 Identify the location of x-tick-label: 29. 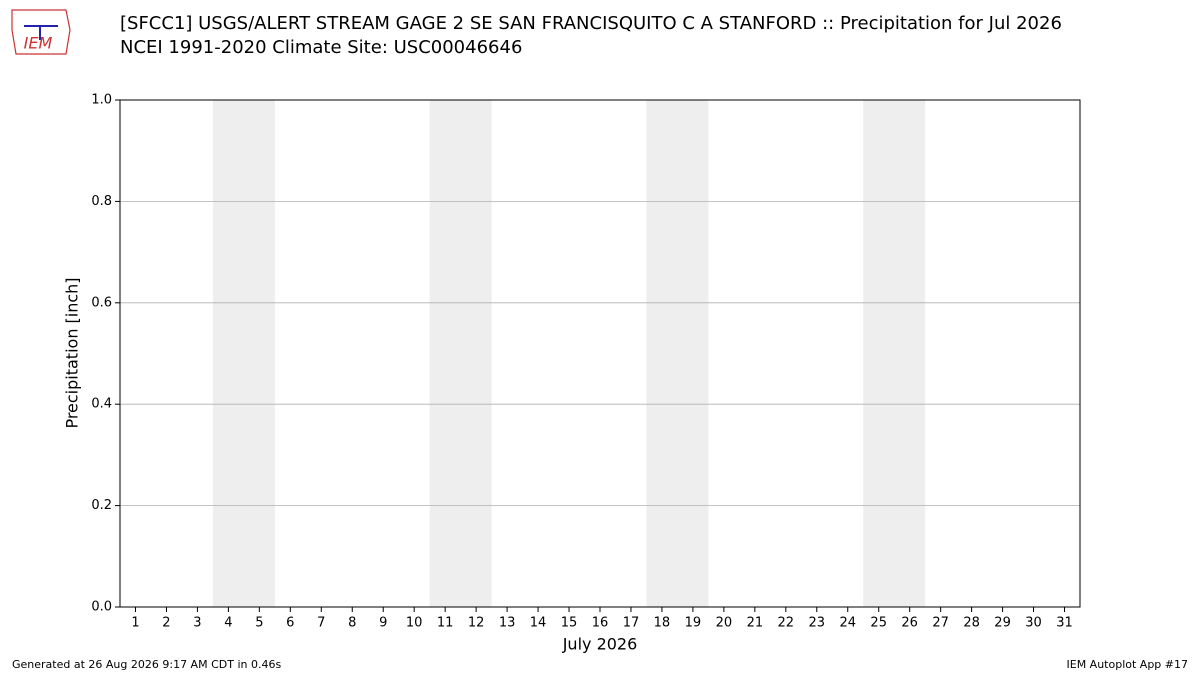
(1002, 623).